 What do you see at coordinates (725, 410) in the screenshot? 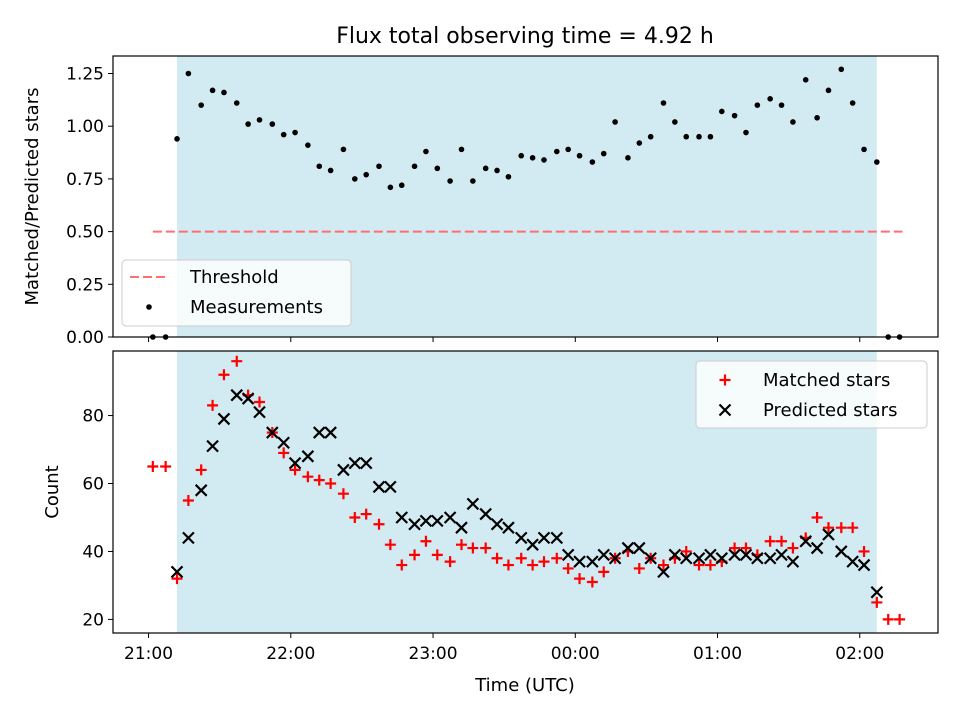
I see `legend-predicted-swatch` at bounding box center [725, 410].